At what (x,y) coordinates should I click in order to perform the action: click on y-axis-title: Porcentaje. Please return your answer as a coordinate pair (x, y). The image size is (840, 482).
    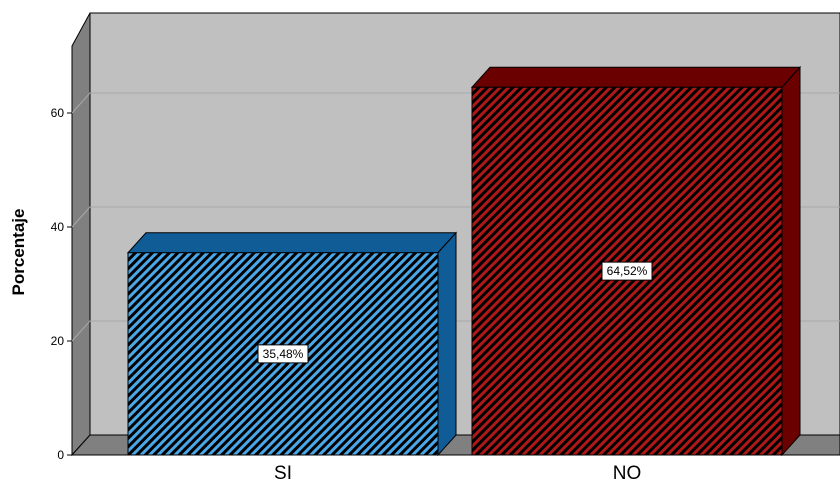
    Looking at the image, I should click on (18, 252).